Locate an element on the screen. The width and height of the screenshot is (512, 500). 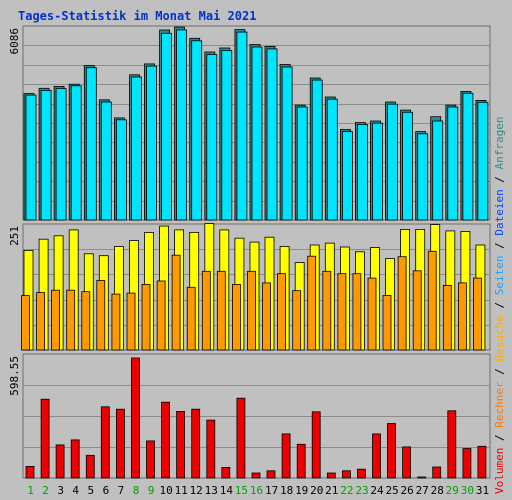
x-tick-label: 25 is located at coordinates (391, 490).